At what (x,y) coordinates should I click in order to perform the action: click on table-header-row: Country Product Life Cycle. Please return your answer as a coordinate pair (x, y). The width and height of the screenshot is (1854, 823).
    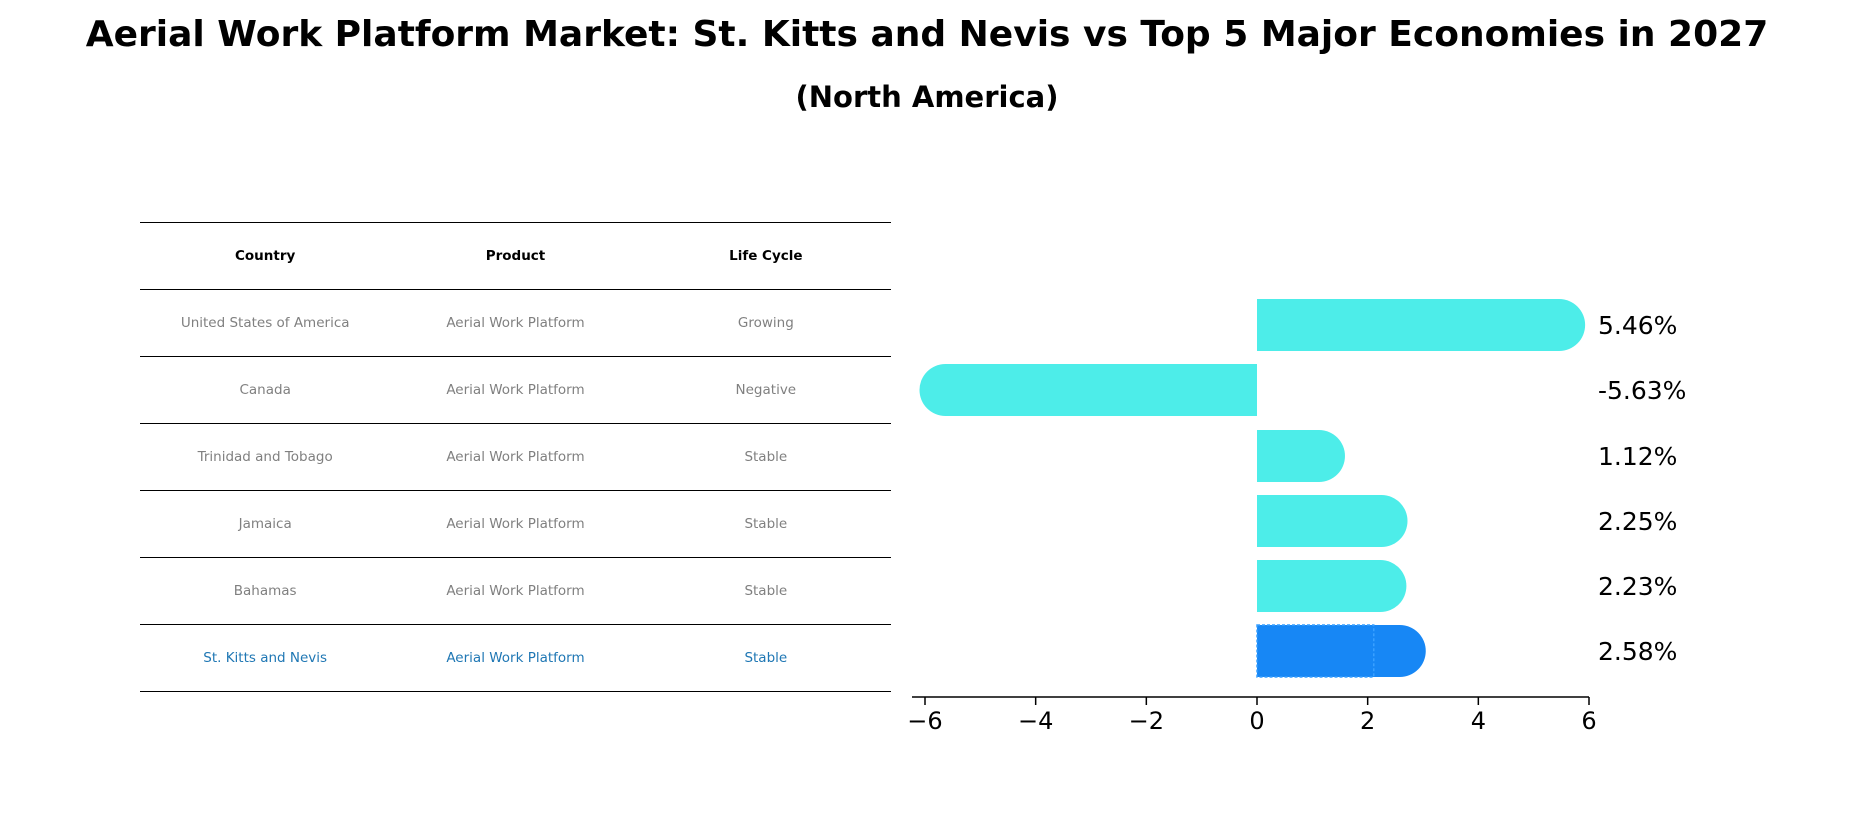
    Looking at the image, I should click on (515, 256).